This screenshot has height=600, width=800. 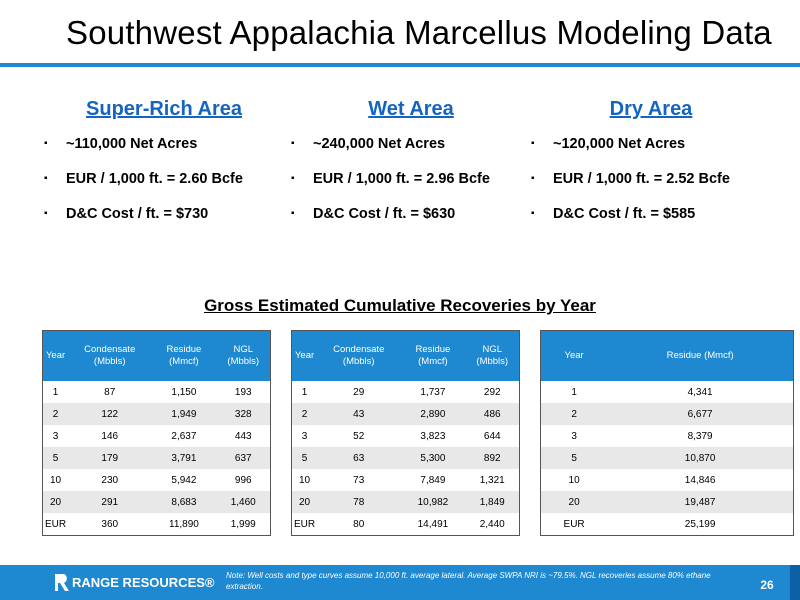 What do you see at coordinates (243, 458) in the screenshot?
I see `table-cell: 637` at bounding box center [243, 458].